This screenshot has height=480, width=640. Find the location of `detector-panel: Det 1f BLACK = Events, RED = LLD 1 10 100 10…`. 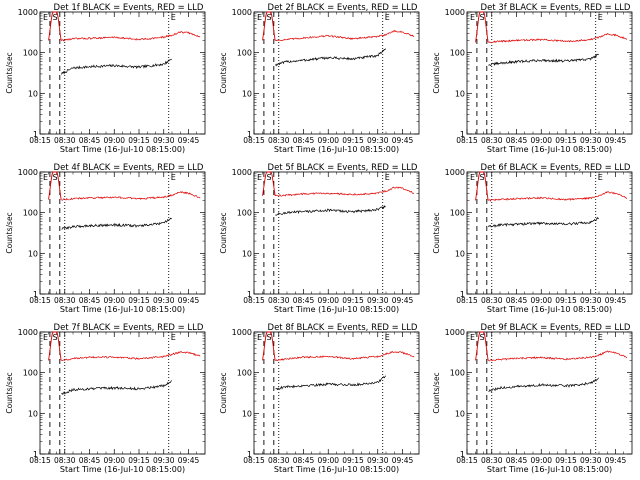

detector-panel: Det 1f BLACK = Events, RED = LLD 1 10 100 10… is located at coordinates (105, 78).